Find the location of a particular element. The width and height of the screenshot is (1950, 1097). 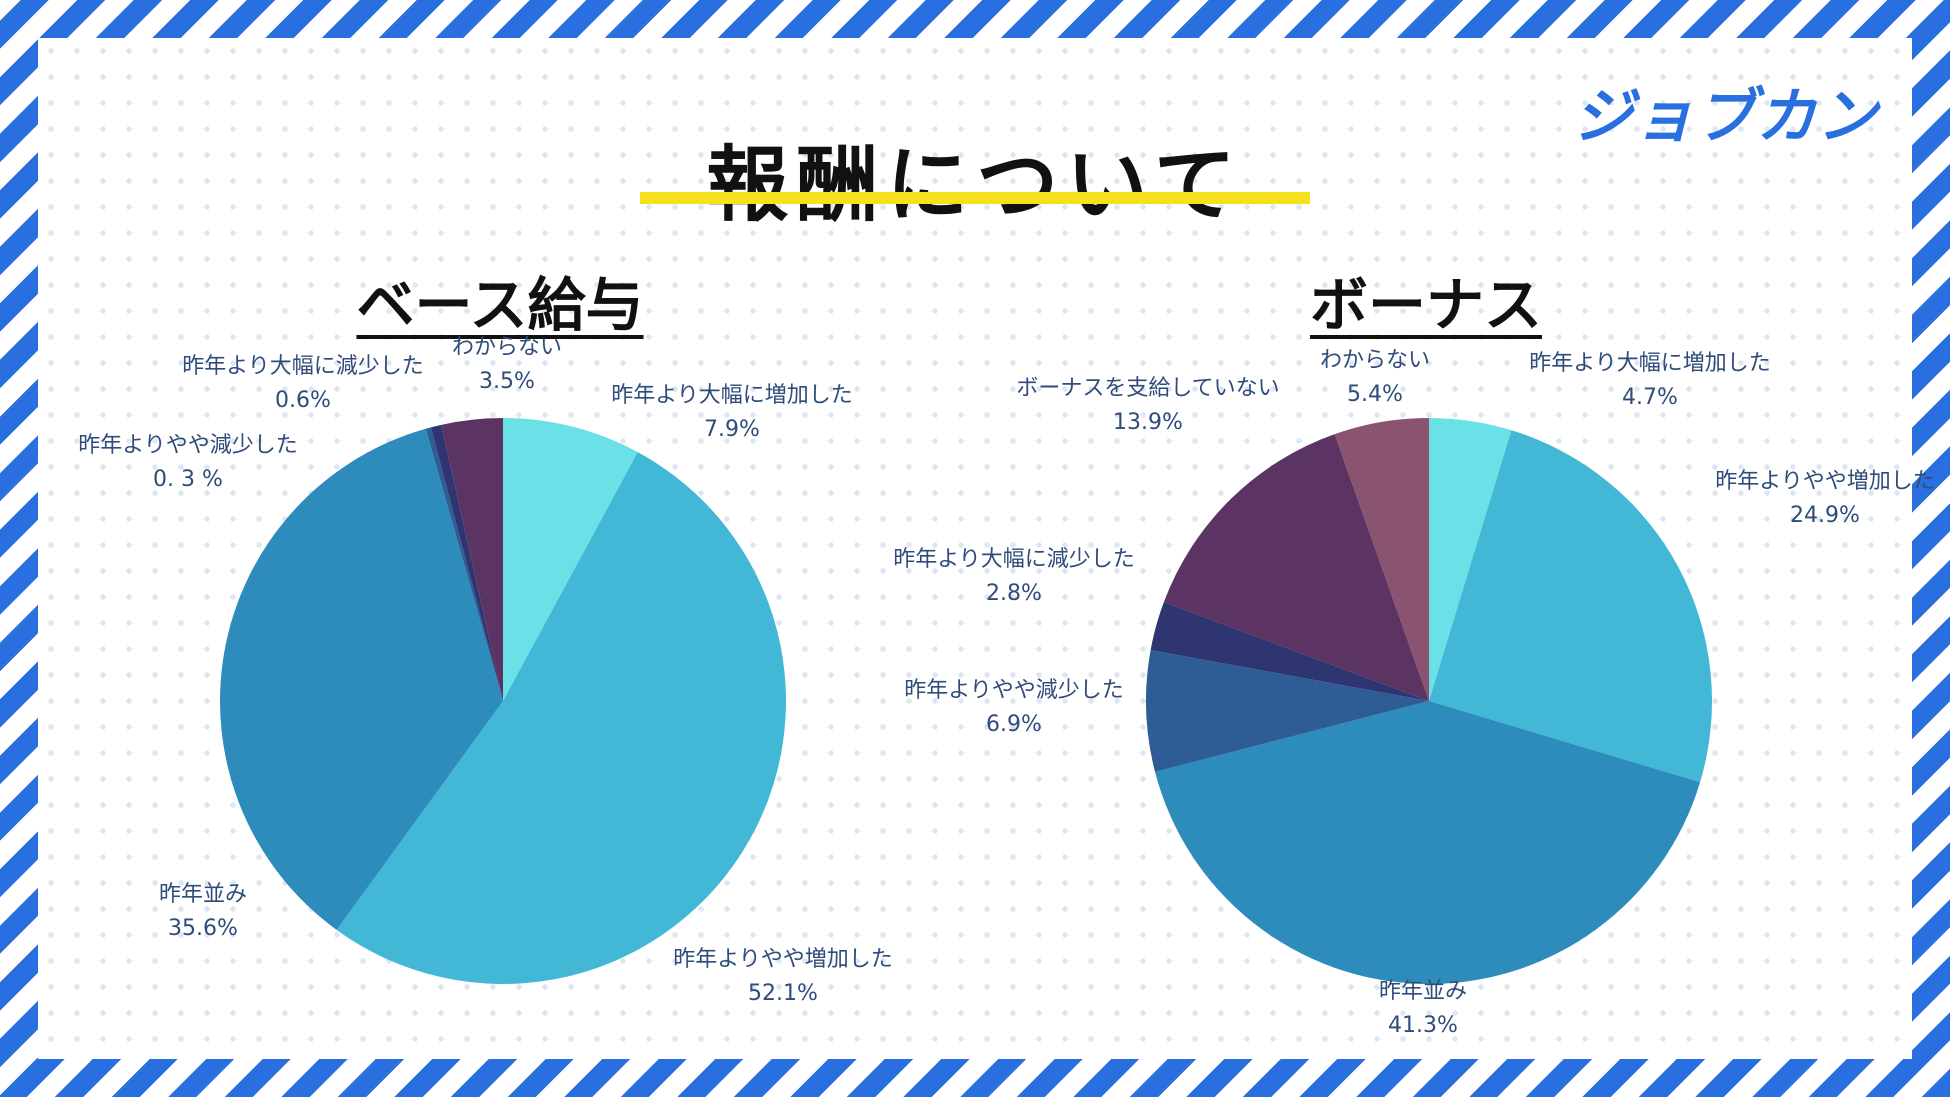

slice-value-label: 41.3% is located at coordinates (1423, 1025).